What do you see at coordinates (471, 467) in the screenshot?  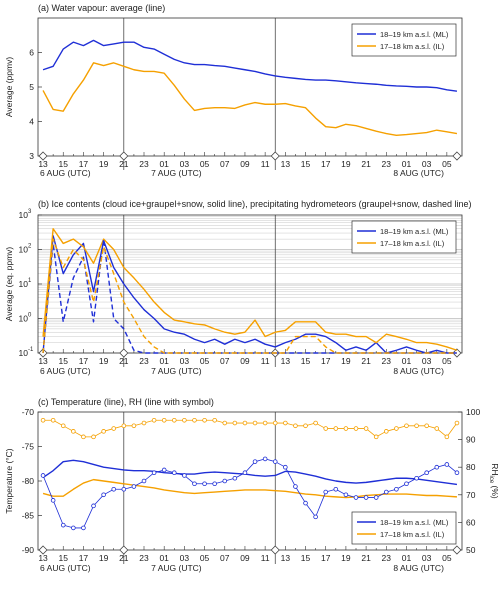 I see `y2-tick-label: 80` at bounding box center [471, 467].